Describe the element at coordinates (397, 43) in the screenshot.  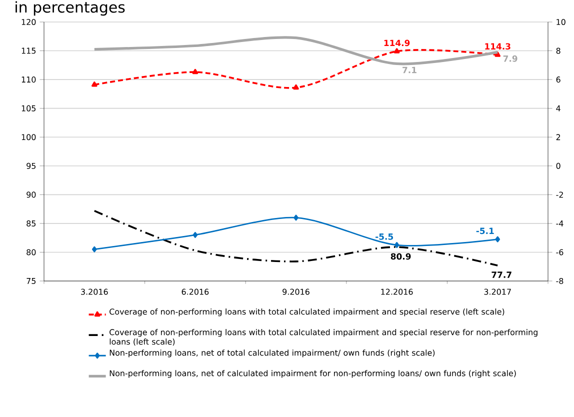
I see `data-label: 114.9` at that location.